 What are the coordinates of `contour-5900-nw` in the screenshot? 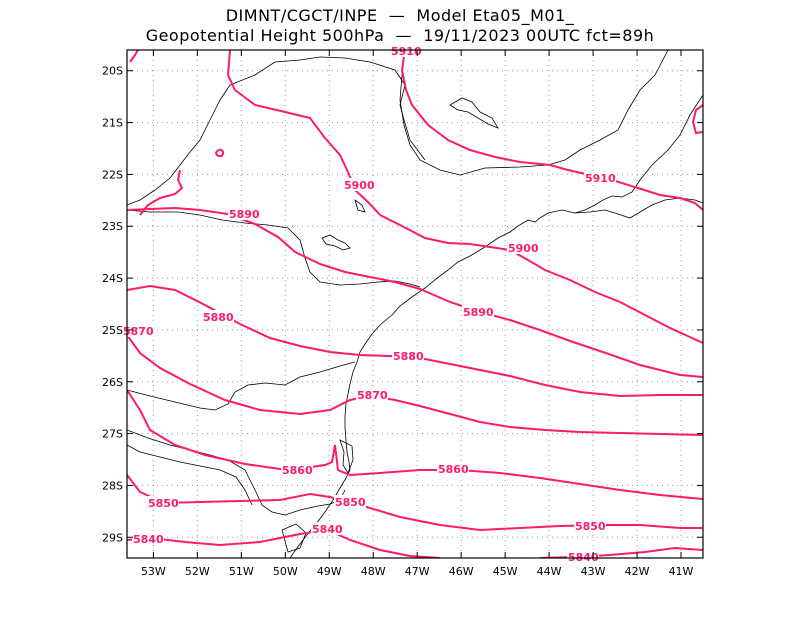 It's located at (161, 192).